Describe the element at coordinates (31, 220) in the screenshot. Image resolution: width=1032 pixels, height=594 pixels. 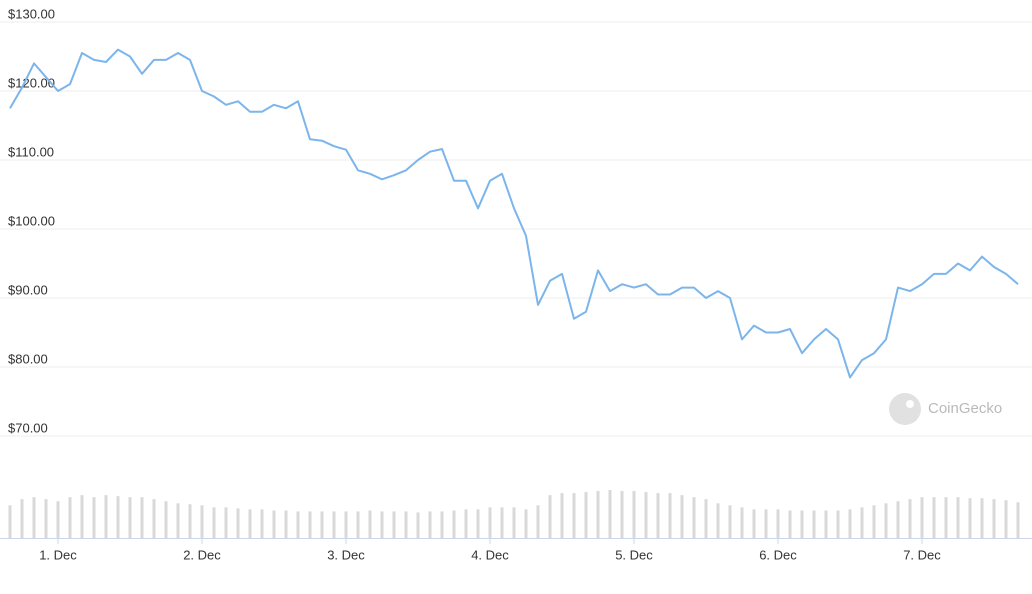
I see `y-tick-label: $100.00` at that location.